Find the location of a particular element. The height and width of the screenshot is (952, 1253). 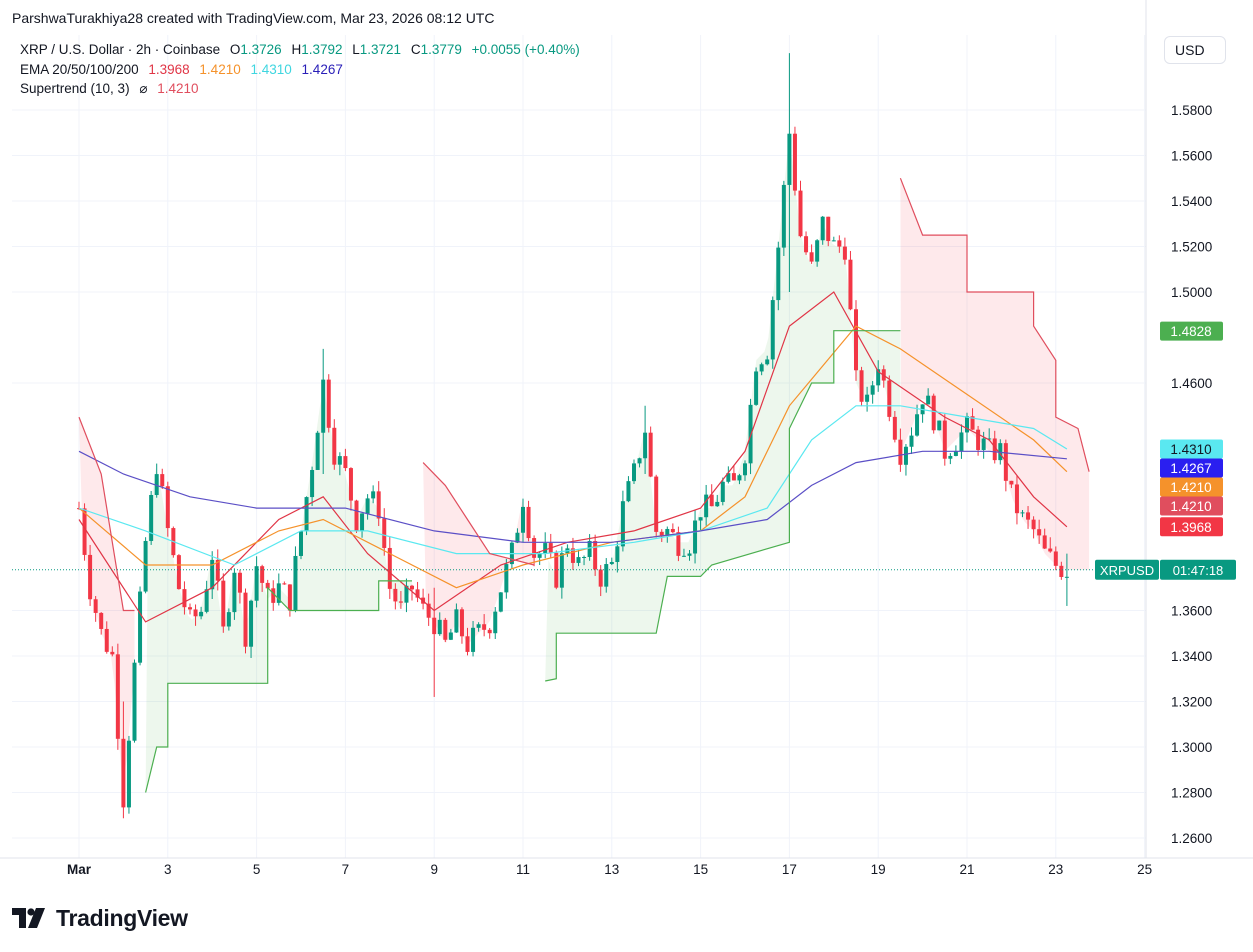

x-tick-label: 15 is located at coordinates (700, 869).